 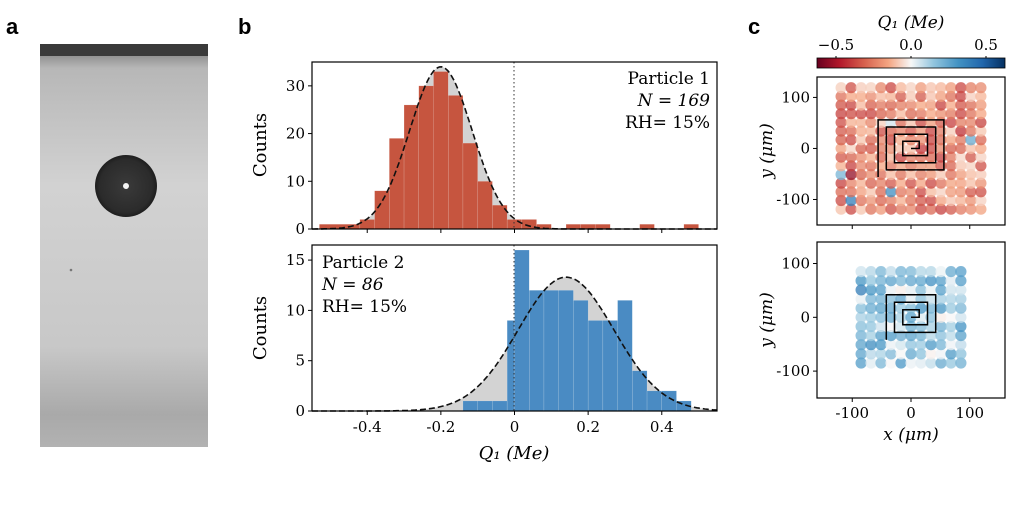 What do you see at coordinates (295, 134) in the screenshot?
I see `y-tick-label: 20` at bounding box center [295, 134].